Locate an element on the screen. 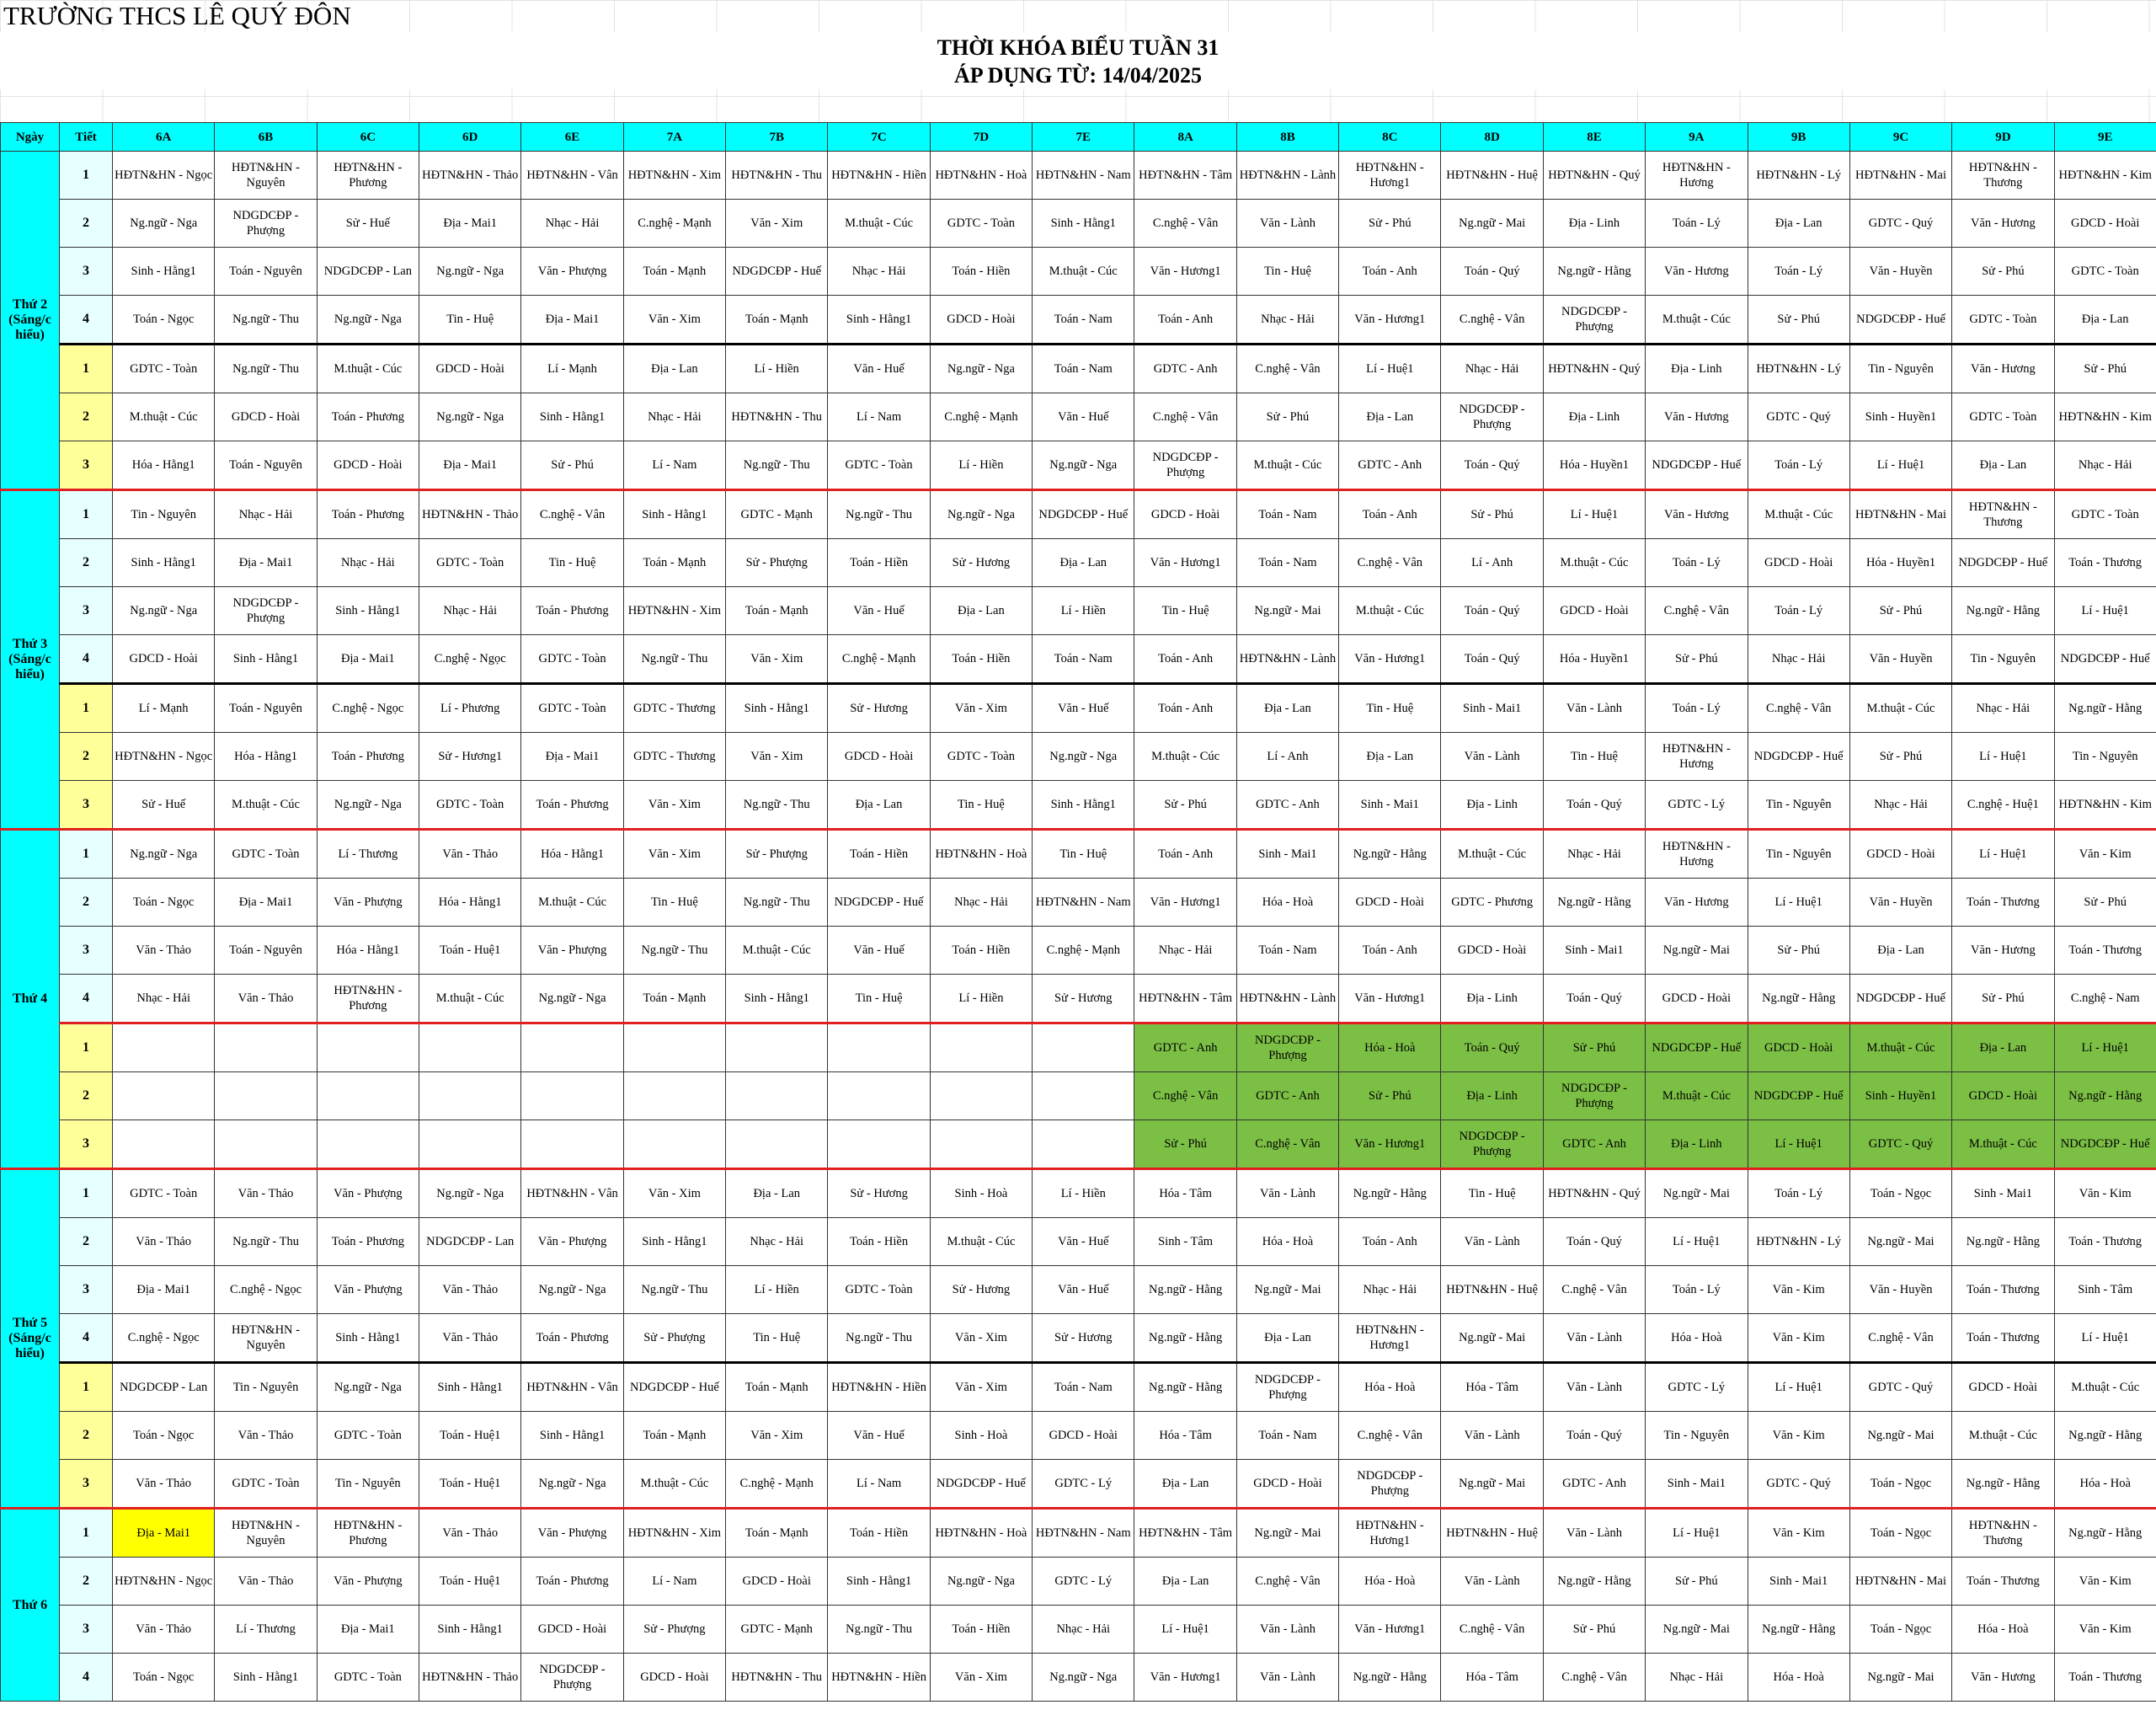 The image size is (2156, 1710). schedule-cell: Sinh - Tâm is located at coordinates (1185, 1241).